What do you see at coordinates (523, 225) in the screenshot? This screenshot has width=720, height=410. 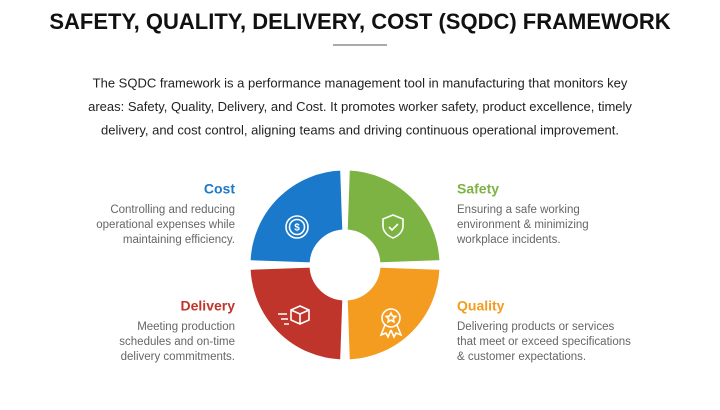 I see `item-description: environment & minimizing` at bounding box center [523, 225].